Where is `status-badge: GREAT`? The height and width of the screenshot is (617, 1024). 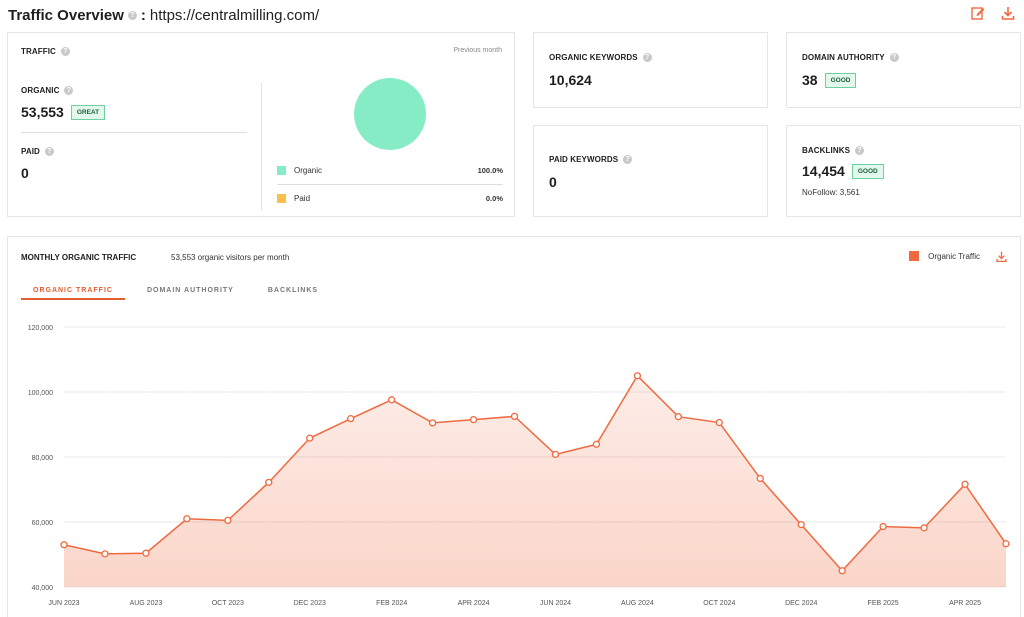 status-badge: GREAT is located at coordinates (88, 112).